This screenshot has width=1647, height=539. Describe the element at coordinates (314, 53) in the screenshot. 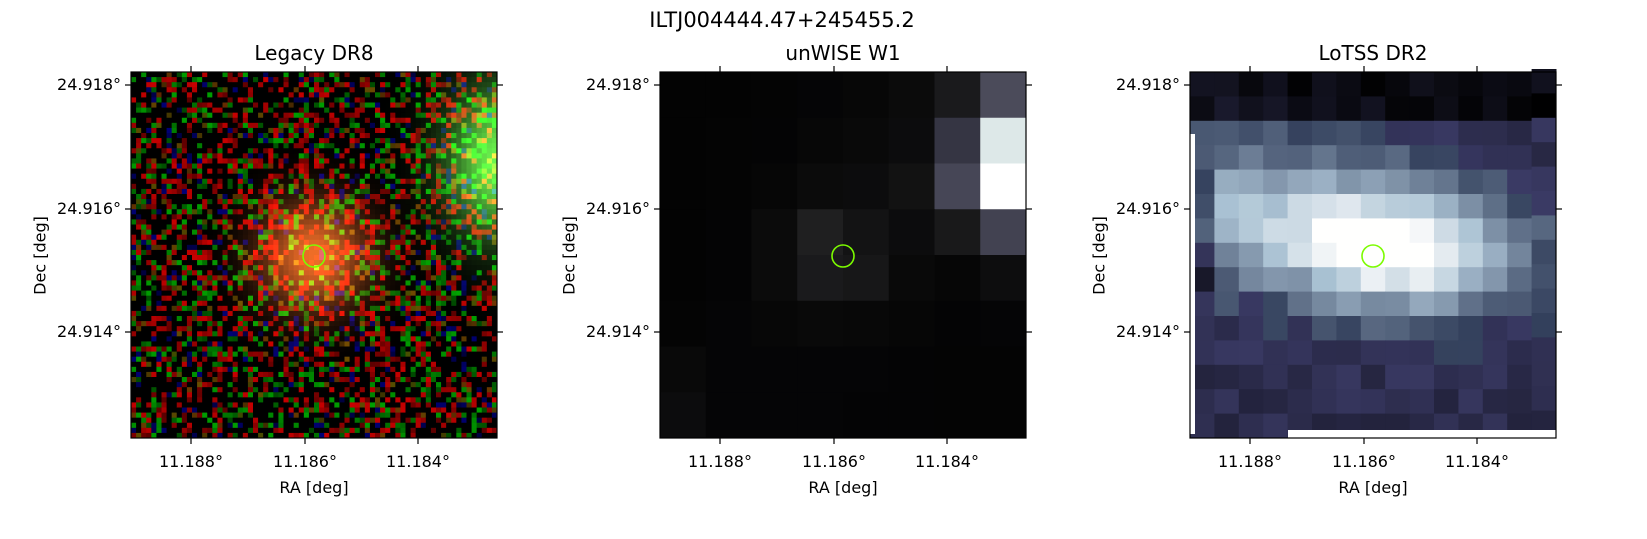

I see `panel-title: Legacy DR8` at that location.